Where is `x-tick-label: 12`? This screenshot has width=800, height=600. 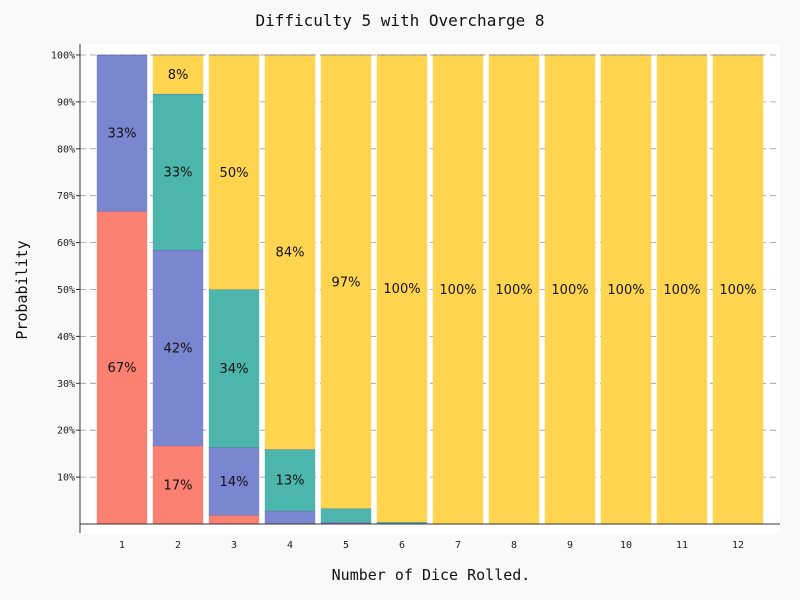 x-tick-label: 12 is located at coordinates (738, 545).